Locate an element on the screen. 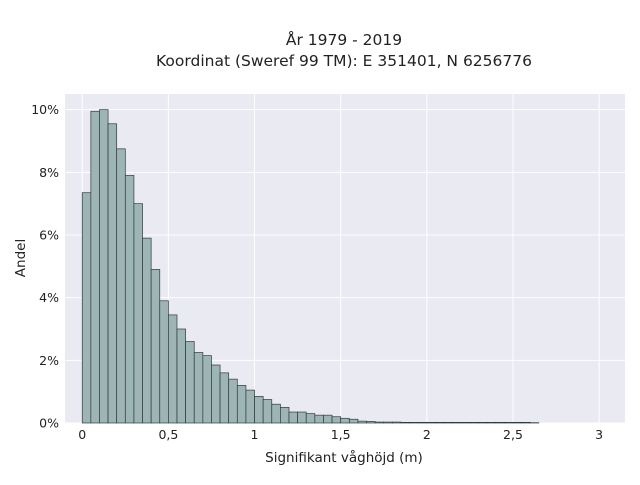 The image size is (640, 485). x-tick-label: 1 is located at coordinates (255, 434).